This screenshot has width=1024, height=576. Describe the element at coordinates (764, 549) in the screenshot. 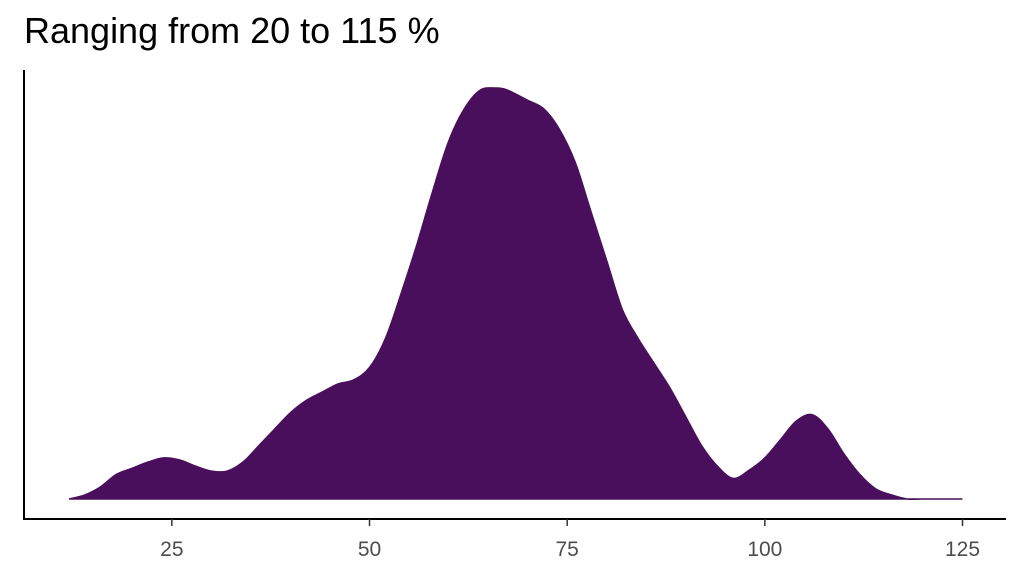

I see `x-tick-label: 100` at that location.